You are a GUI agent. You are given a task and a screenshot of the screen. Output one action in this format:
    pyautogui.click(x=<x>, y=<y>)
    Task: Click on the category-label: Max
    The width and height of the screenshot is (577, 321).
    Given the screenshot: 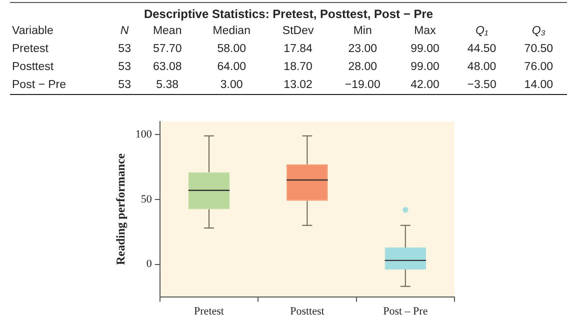 What is the action you would take?
    pyautogui.click(x=425, y=31)
    